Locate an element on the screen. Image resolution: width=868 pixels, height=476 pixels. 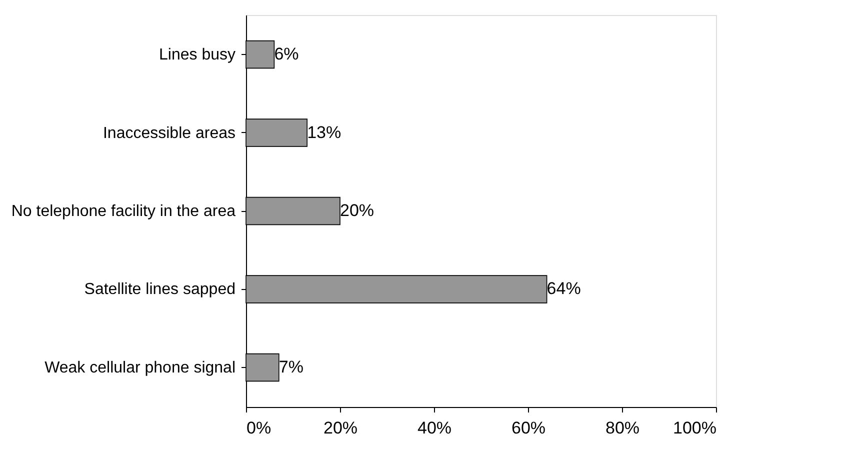
y-tick-label: Weak cellular phone signal is located at coordinates (140, 367).